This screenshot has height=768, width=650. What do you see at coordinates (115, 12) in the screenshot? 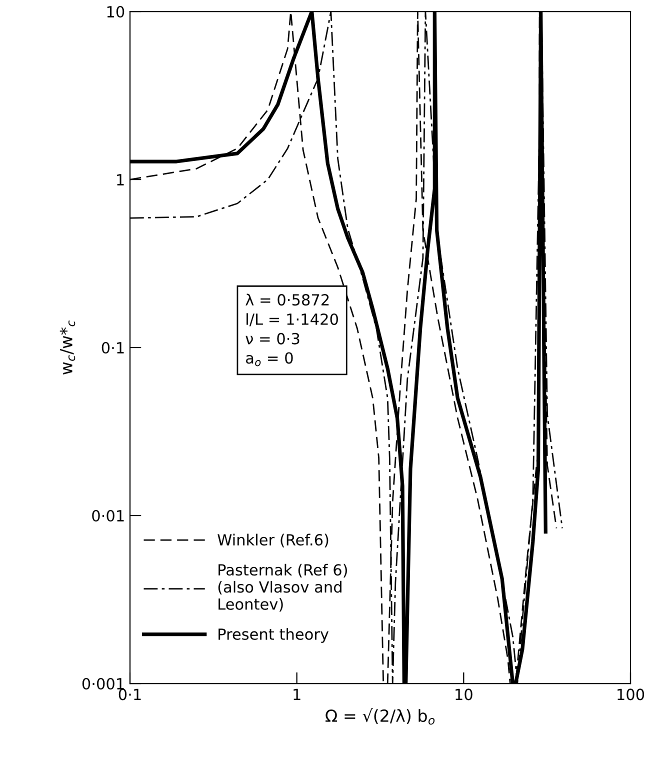
I see `y-tick-label: 10` at bounding box center [115, 12].